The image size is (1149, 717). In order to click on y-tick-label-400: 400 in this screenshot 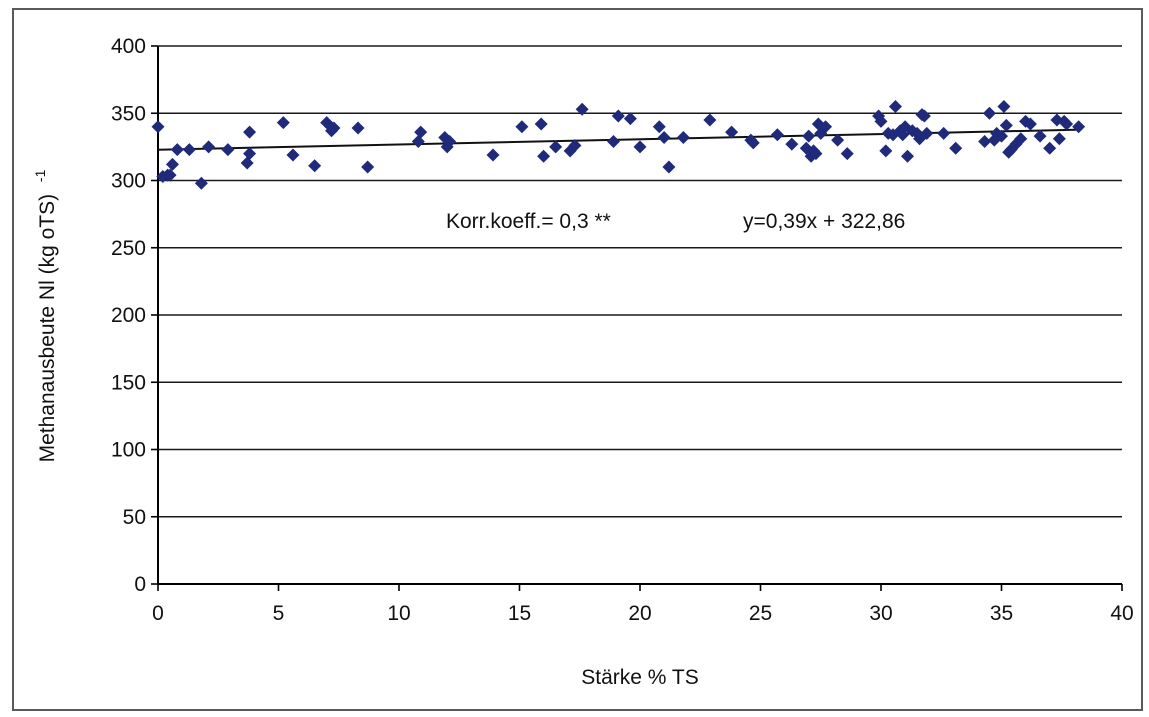, I will do `click(128, 46)`.